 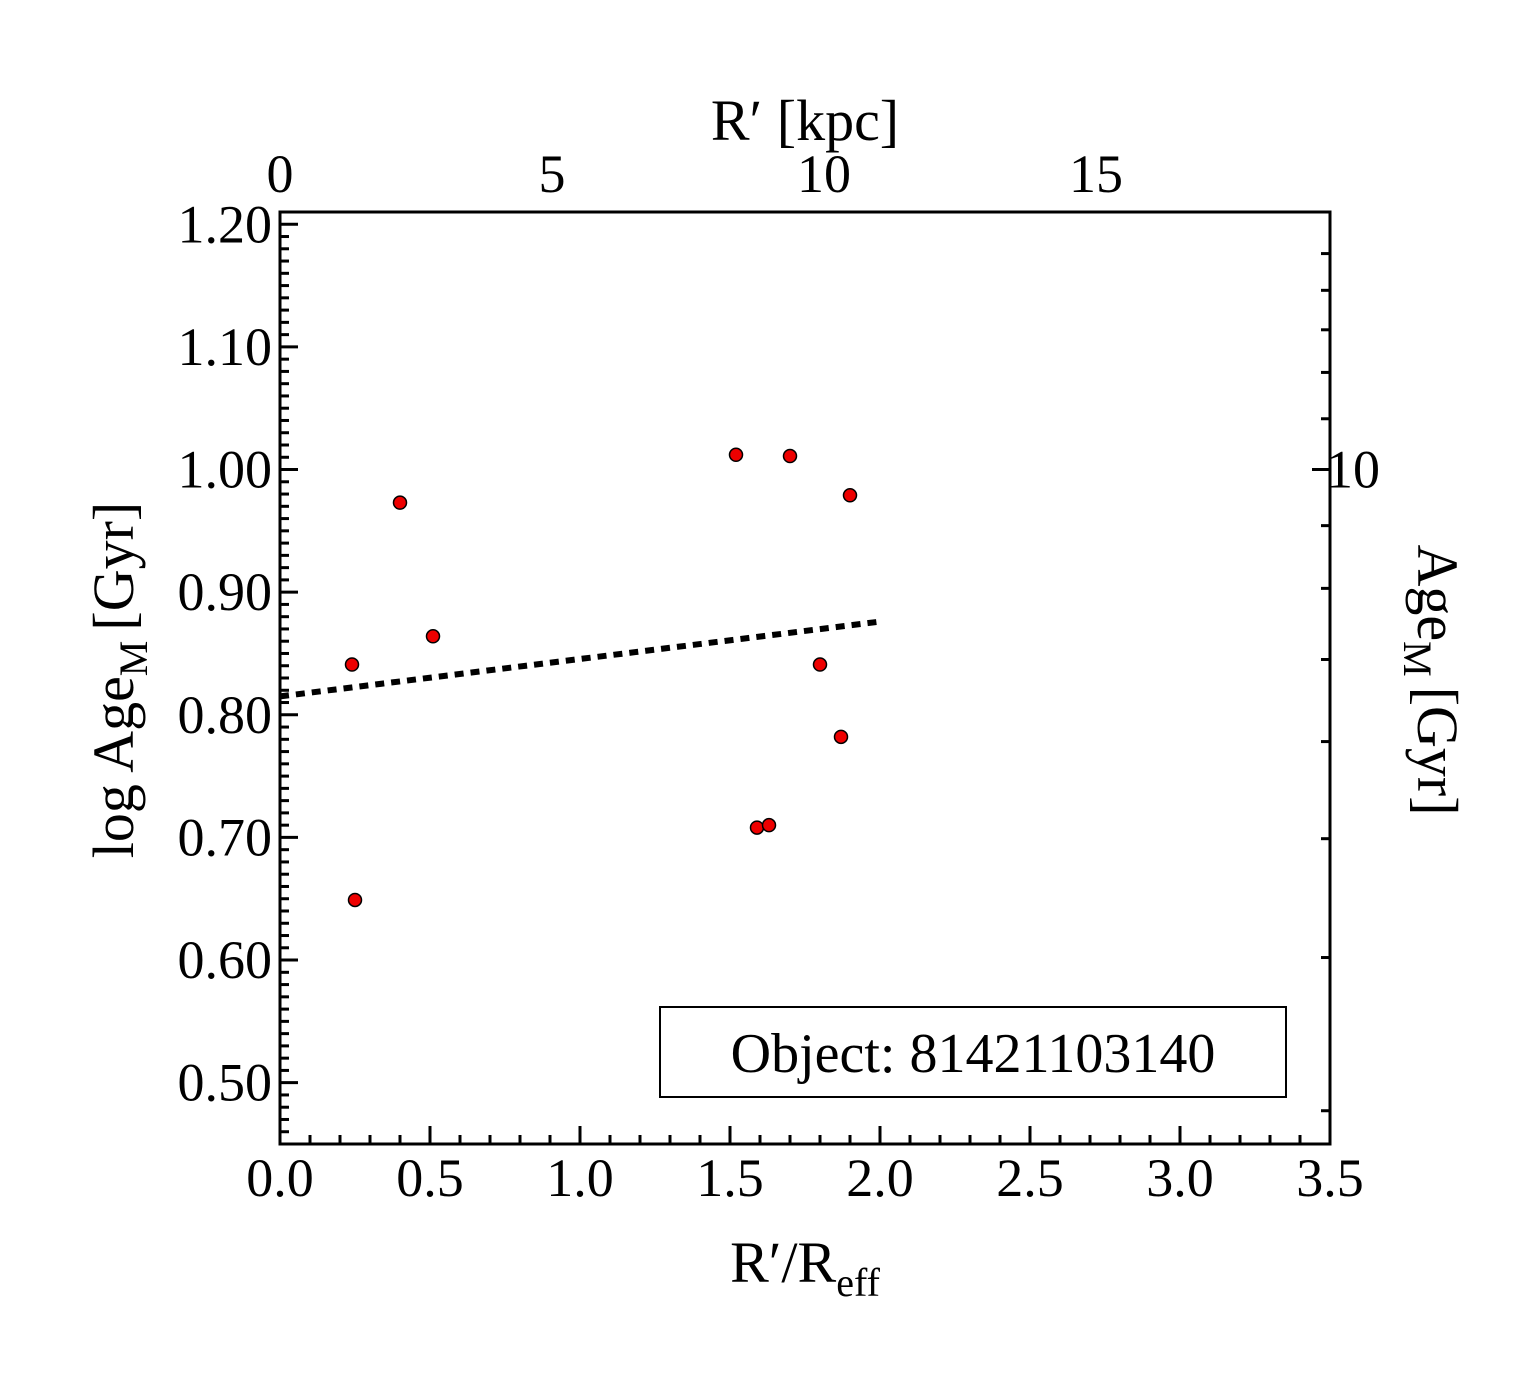 I want to click on x-tick-label: 3.0, so click(x=1180, y=1178).